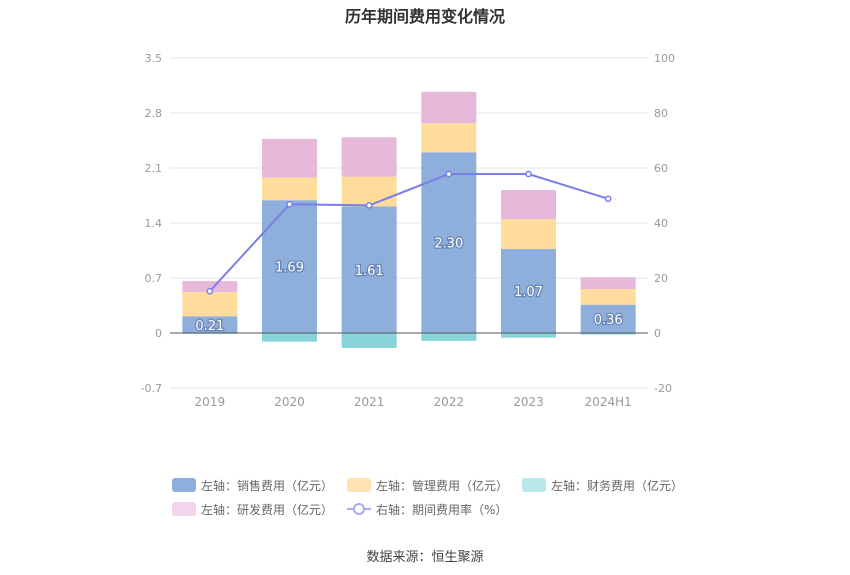 The height and width of the screenshot is (575, 850). What do you see at coordinates (289, 158) in the screenshot?
I see `bar-rd-2020` at bounding box center [289, 158].